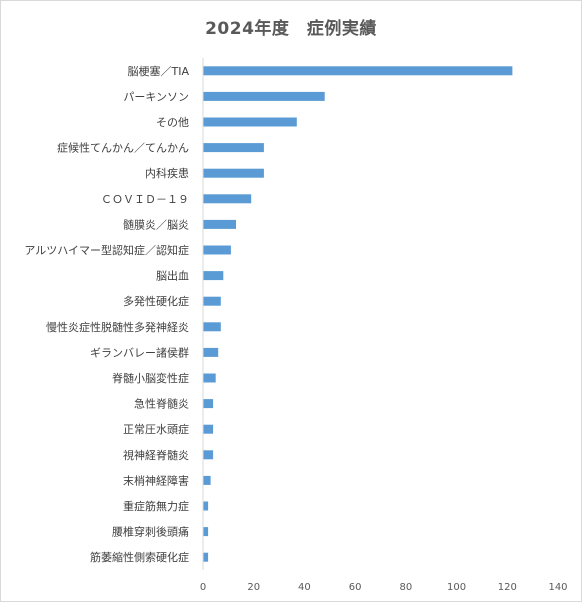 The width and height of the screenshot is (582, 602). What do you see at coordinates (161, 404) in the screenshot?
I see `category-label-13: 急性脊髄炎` at bounding box center [161, 404].